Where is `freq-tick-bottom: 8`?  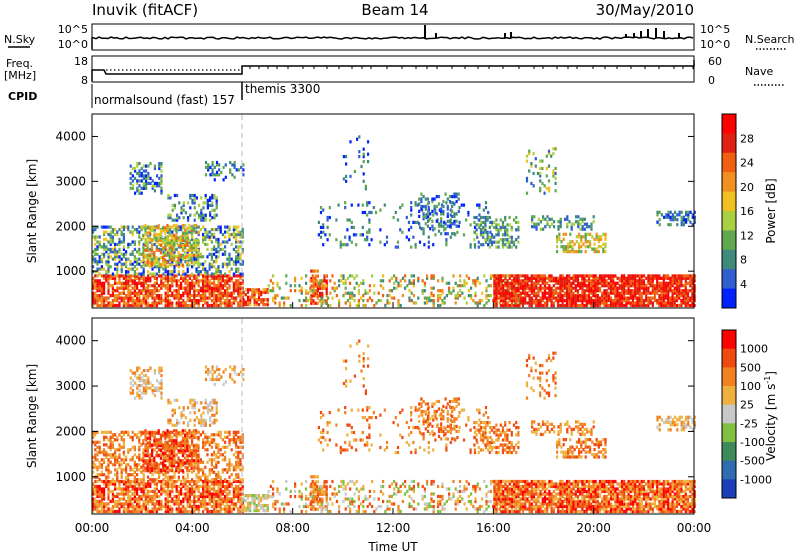 freq-tick-bottom: 8 is located at coordinates (84, 80).